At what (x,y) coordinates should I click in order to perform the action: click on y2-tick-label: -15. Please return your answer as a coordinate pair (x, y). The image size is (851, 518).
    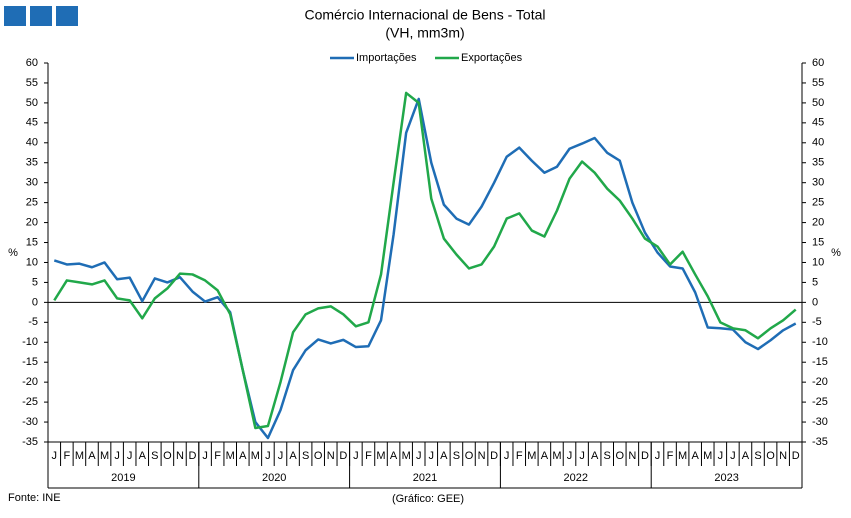
    Looking at the image, I should click on (820, 362).